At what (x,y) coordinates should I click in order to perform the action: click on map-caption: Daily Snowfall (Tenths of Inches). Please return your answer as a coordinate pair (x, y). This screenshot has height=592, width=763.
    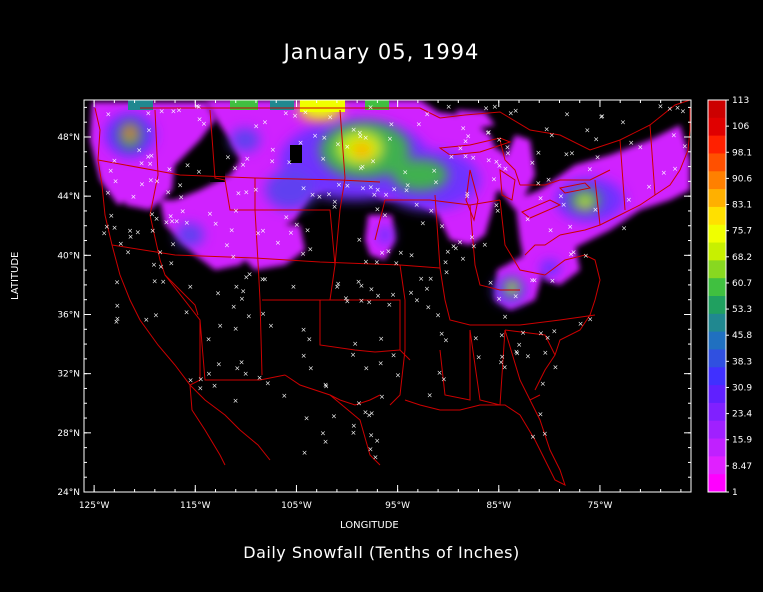
    Looking at the image, I should click on (381, 552).